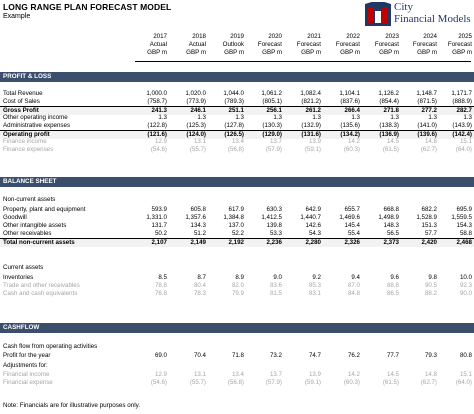 This screenshot has height=414, width=474. I want to click on cell-value: 13.9, so click(314, 374).